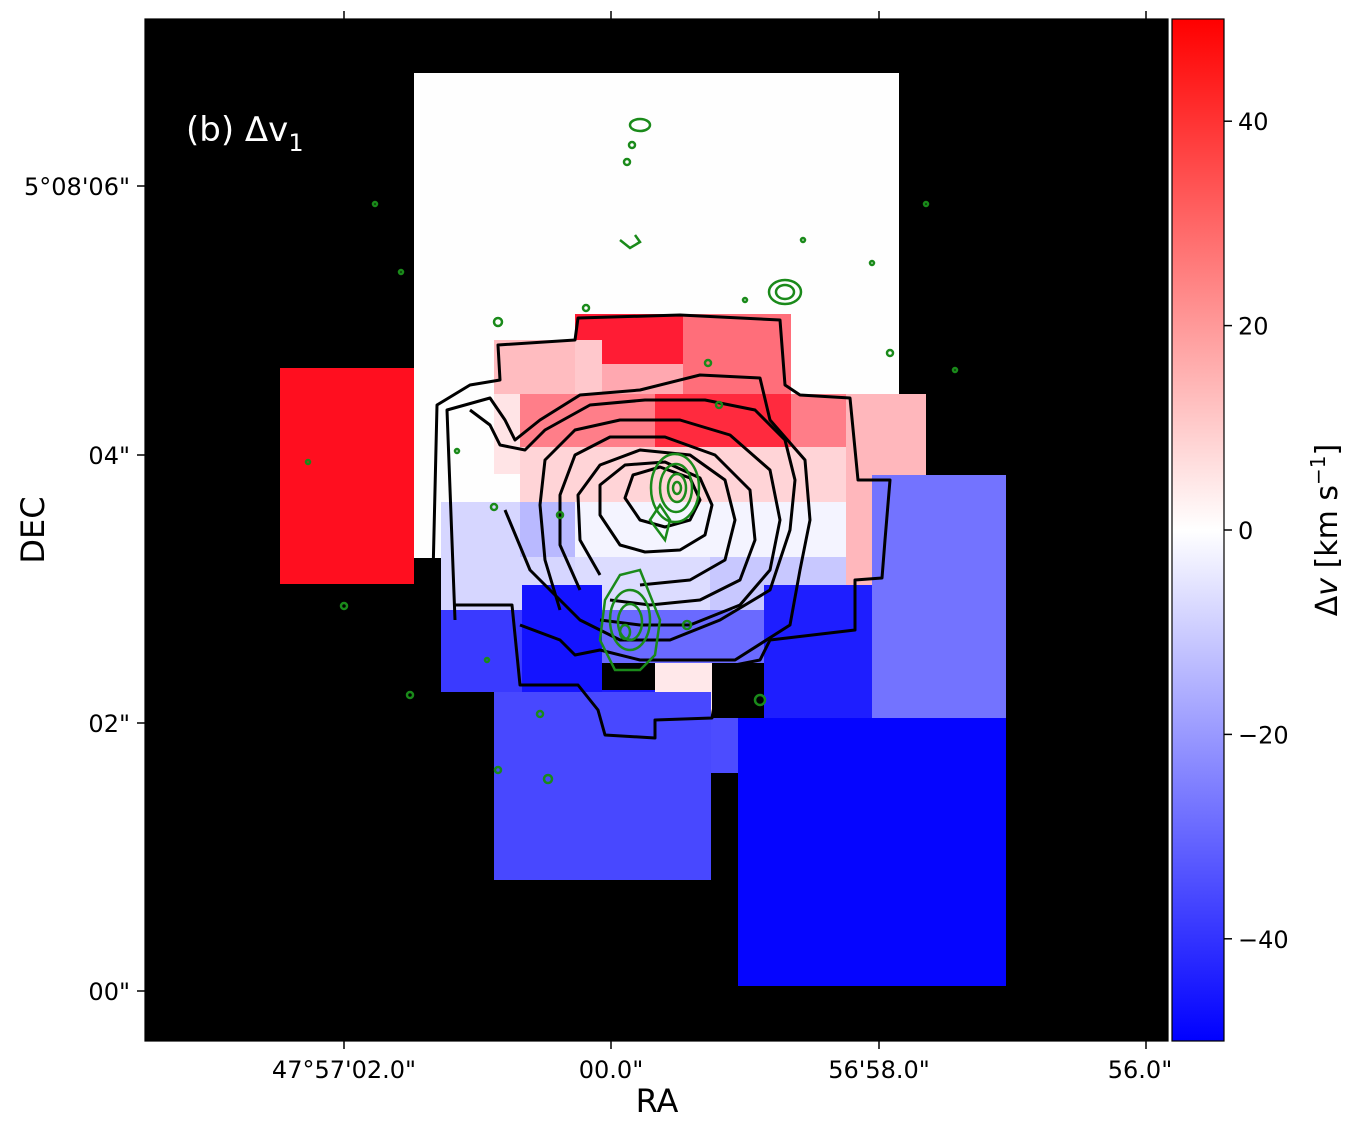  What do you see at coordinates (1253, 327) in the screenshot?
I see `colorbar-tick-label-2: 20` at bounding box center [1253, 327].